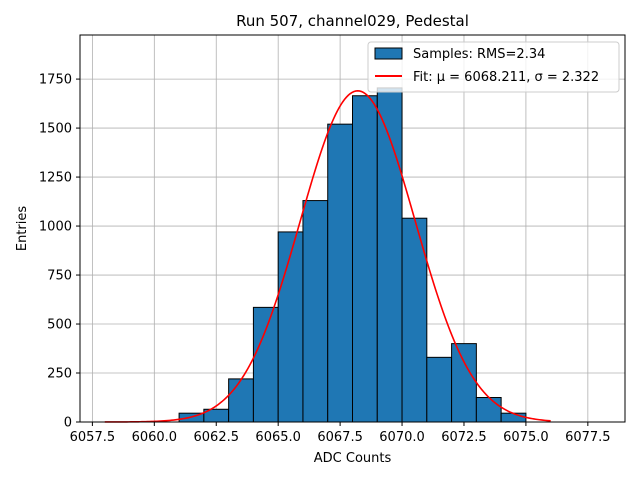 The image size is (640, 480). I want to click on y-tick-label: 1750, so click(55, 80).